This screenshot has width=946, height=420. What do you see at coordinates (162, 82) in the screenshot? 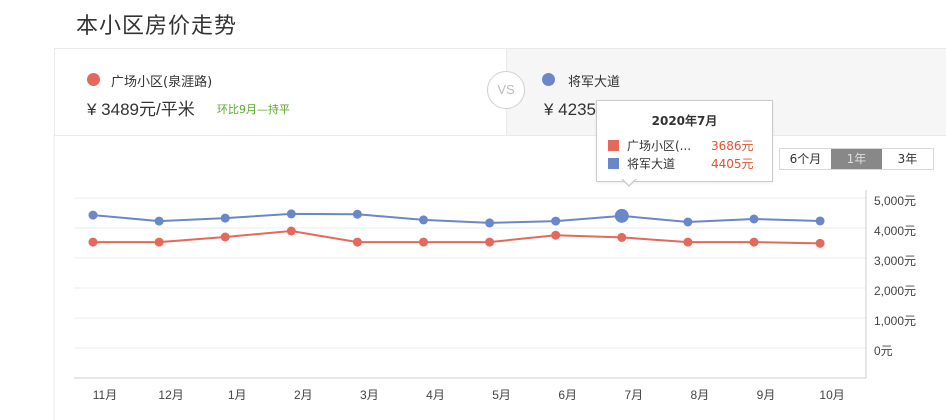
I see `community-name-left: 广场小区(泉涯路)` at bounding box center [162, 82].